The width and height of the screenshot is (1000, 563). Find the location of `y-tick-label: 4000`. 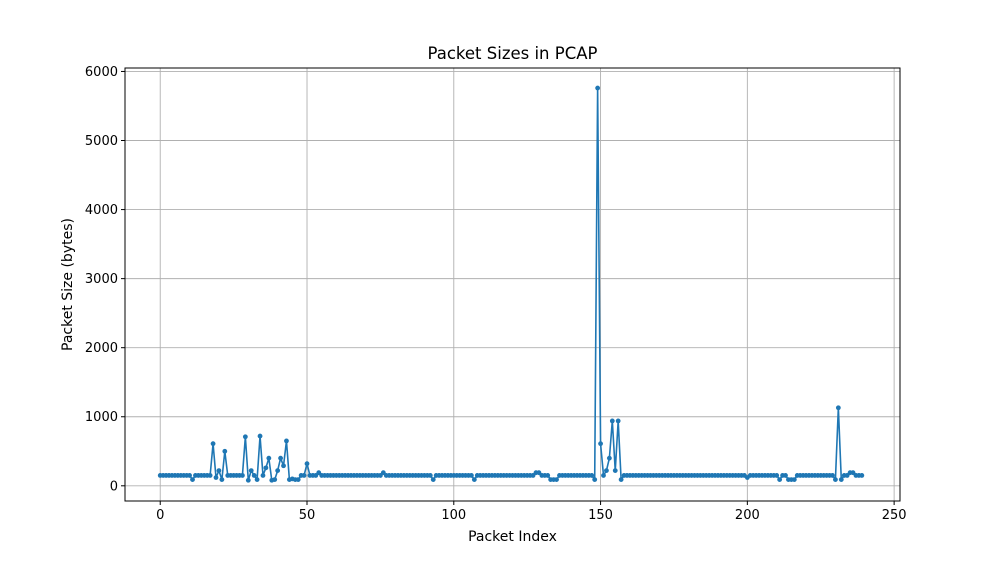

y-tick-label: 4000 is located at coordinates (101, 210).